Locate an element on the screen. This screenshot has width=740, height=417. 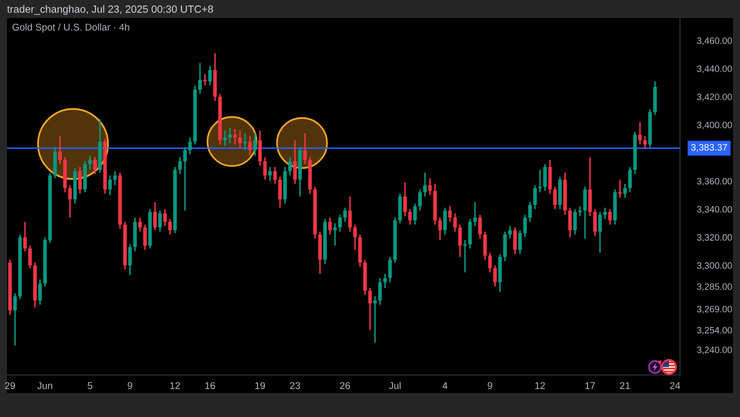
x-tick-label: 26 is located at coordinates (345, 386).